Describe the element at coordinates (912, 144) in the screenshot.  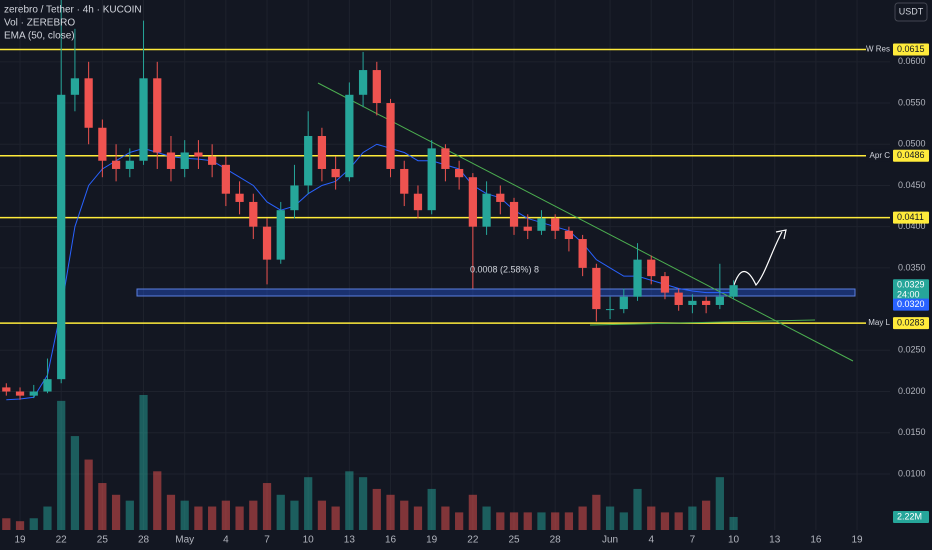
I see `y-tick-label: 0.0500` at that location.